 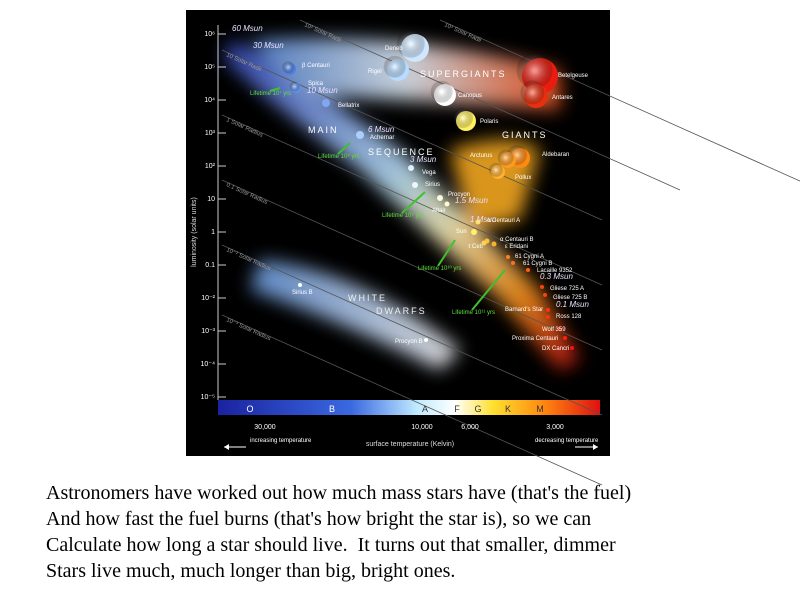 What do you see at coordinates (567, 441) in the screenshot?
I see `decreasing-label: decreasing temperature` at bounding box center [567, 441].